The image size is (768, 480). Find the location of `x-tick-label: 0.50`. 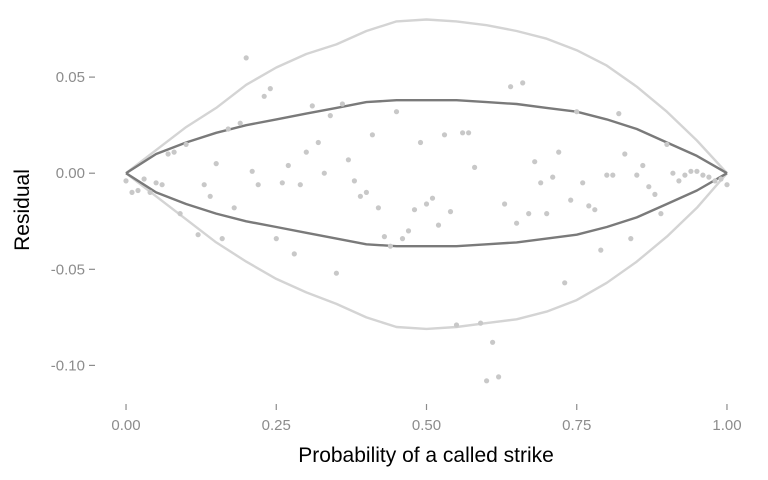

x-tick-label: 0.50 is located at coordinates (426, 425).